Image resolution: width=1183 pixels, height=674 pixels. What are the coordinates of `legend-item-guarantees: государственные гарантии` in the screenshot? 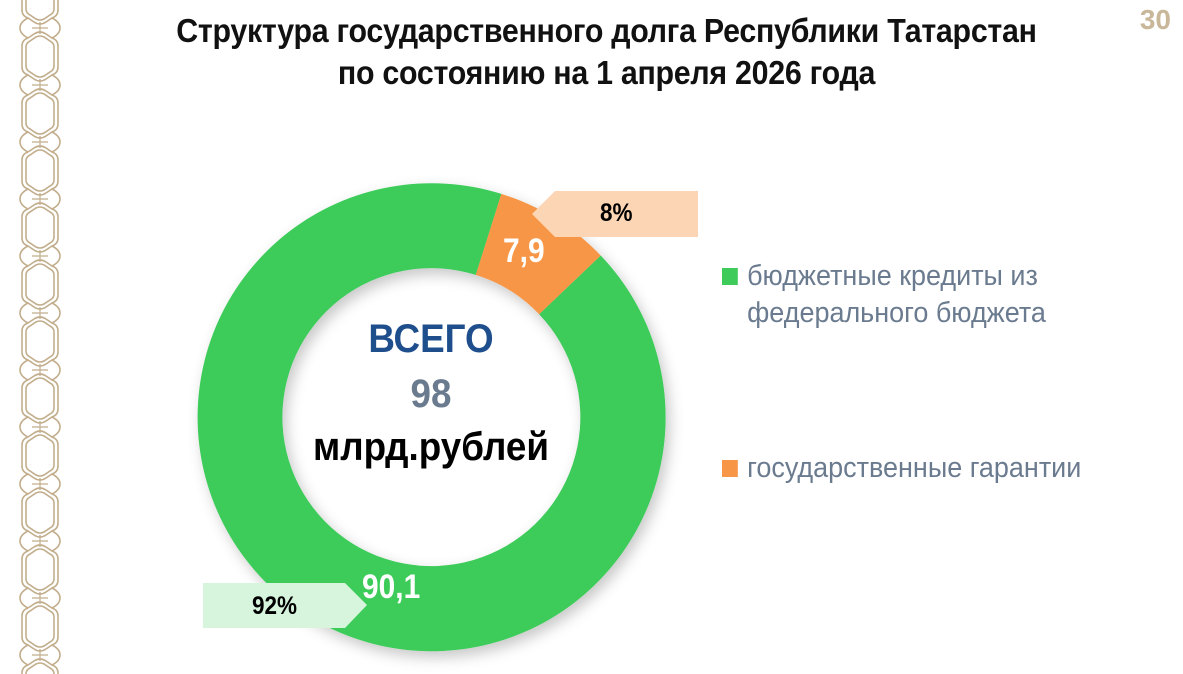 It's located at (901, 468).